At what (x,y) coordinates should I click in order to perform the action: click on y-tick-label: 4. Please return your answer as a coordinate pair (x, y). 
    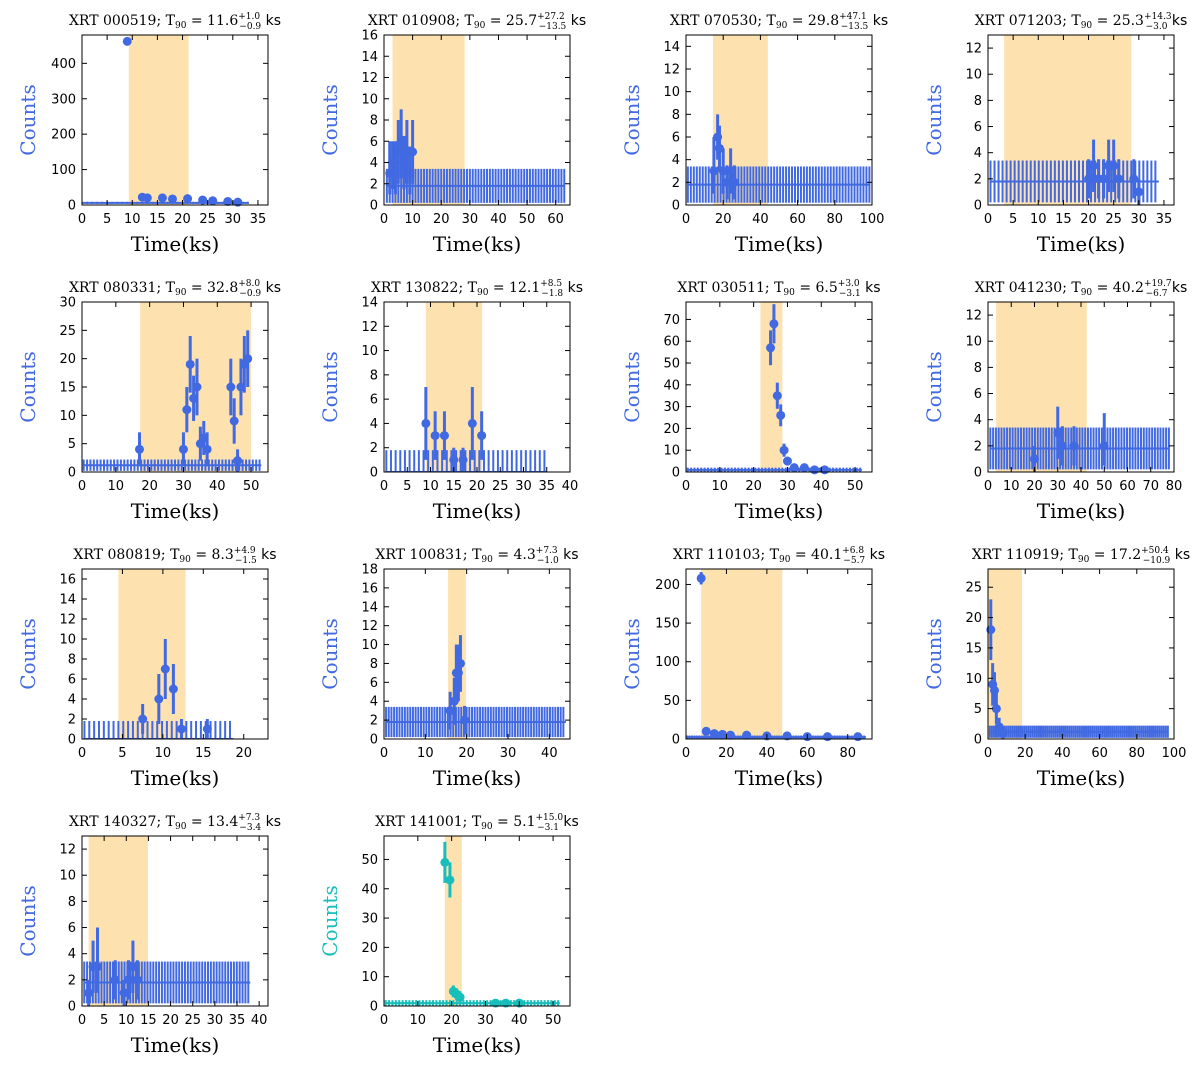
    Looking at the image, I should click on (978, 420).